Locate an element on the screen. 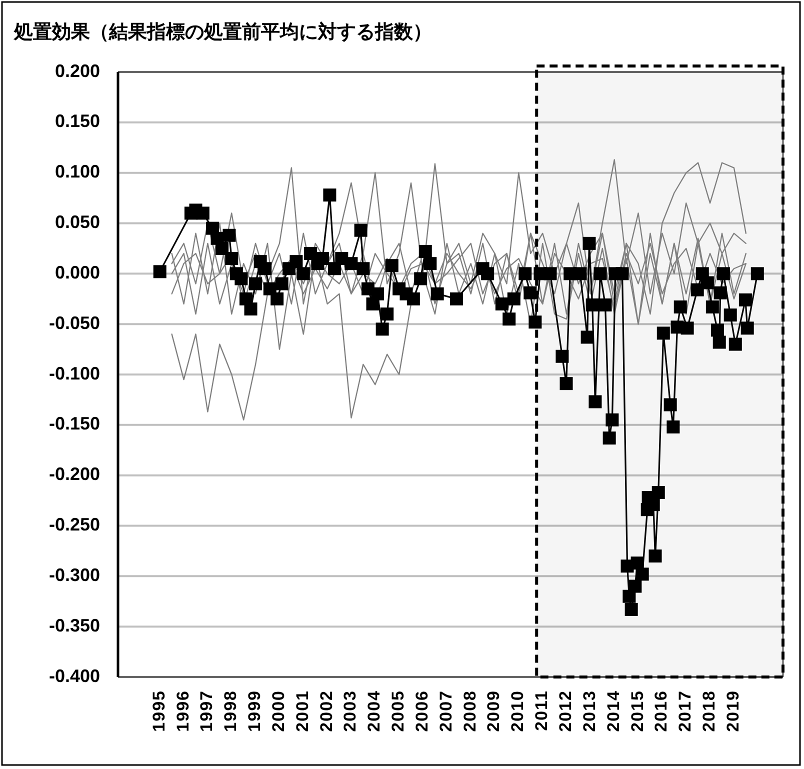 The height and width of the screenshot is (769, 804). x-tick-label: 2003 is located at coordinates (350, 711).